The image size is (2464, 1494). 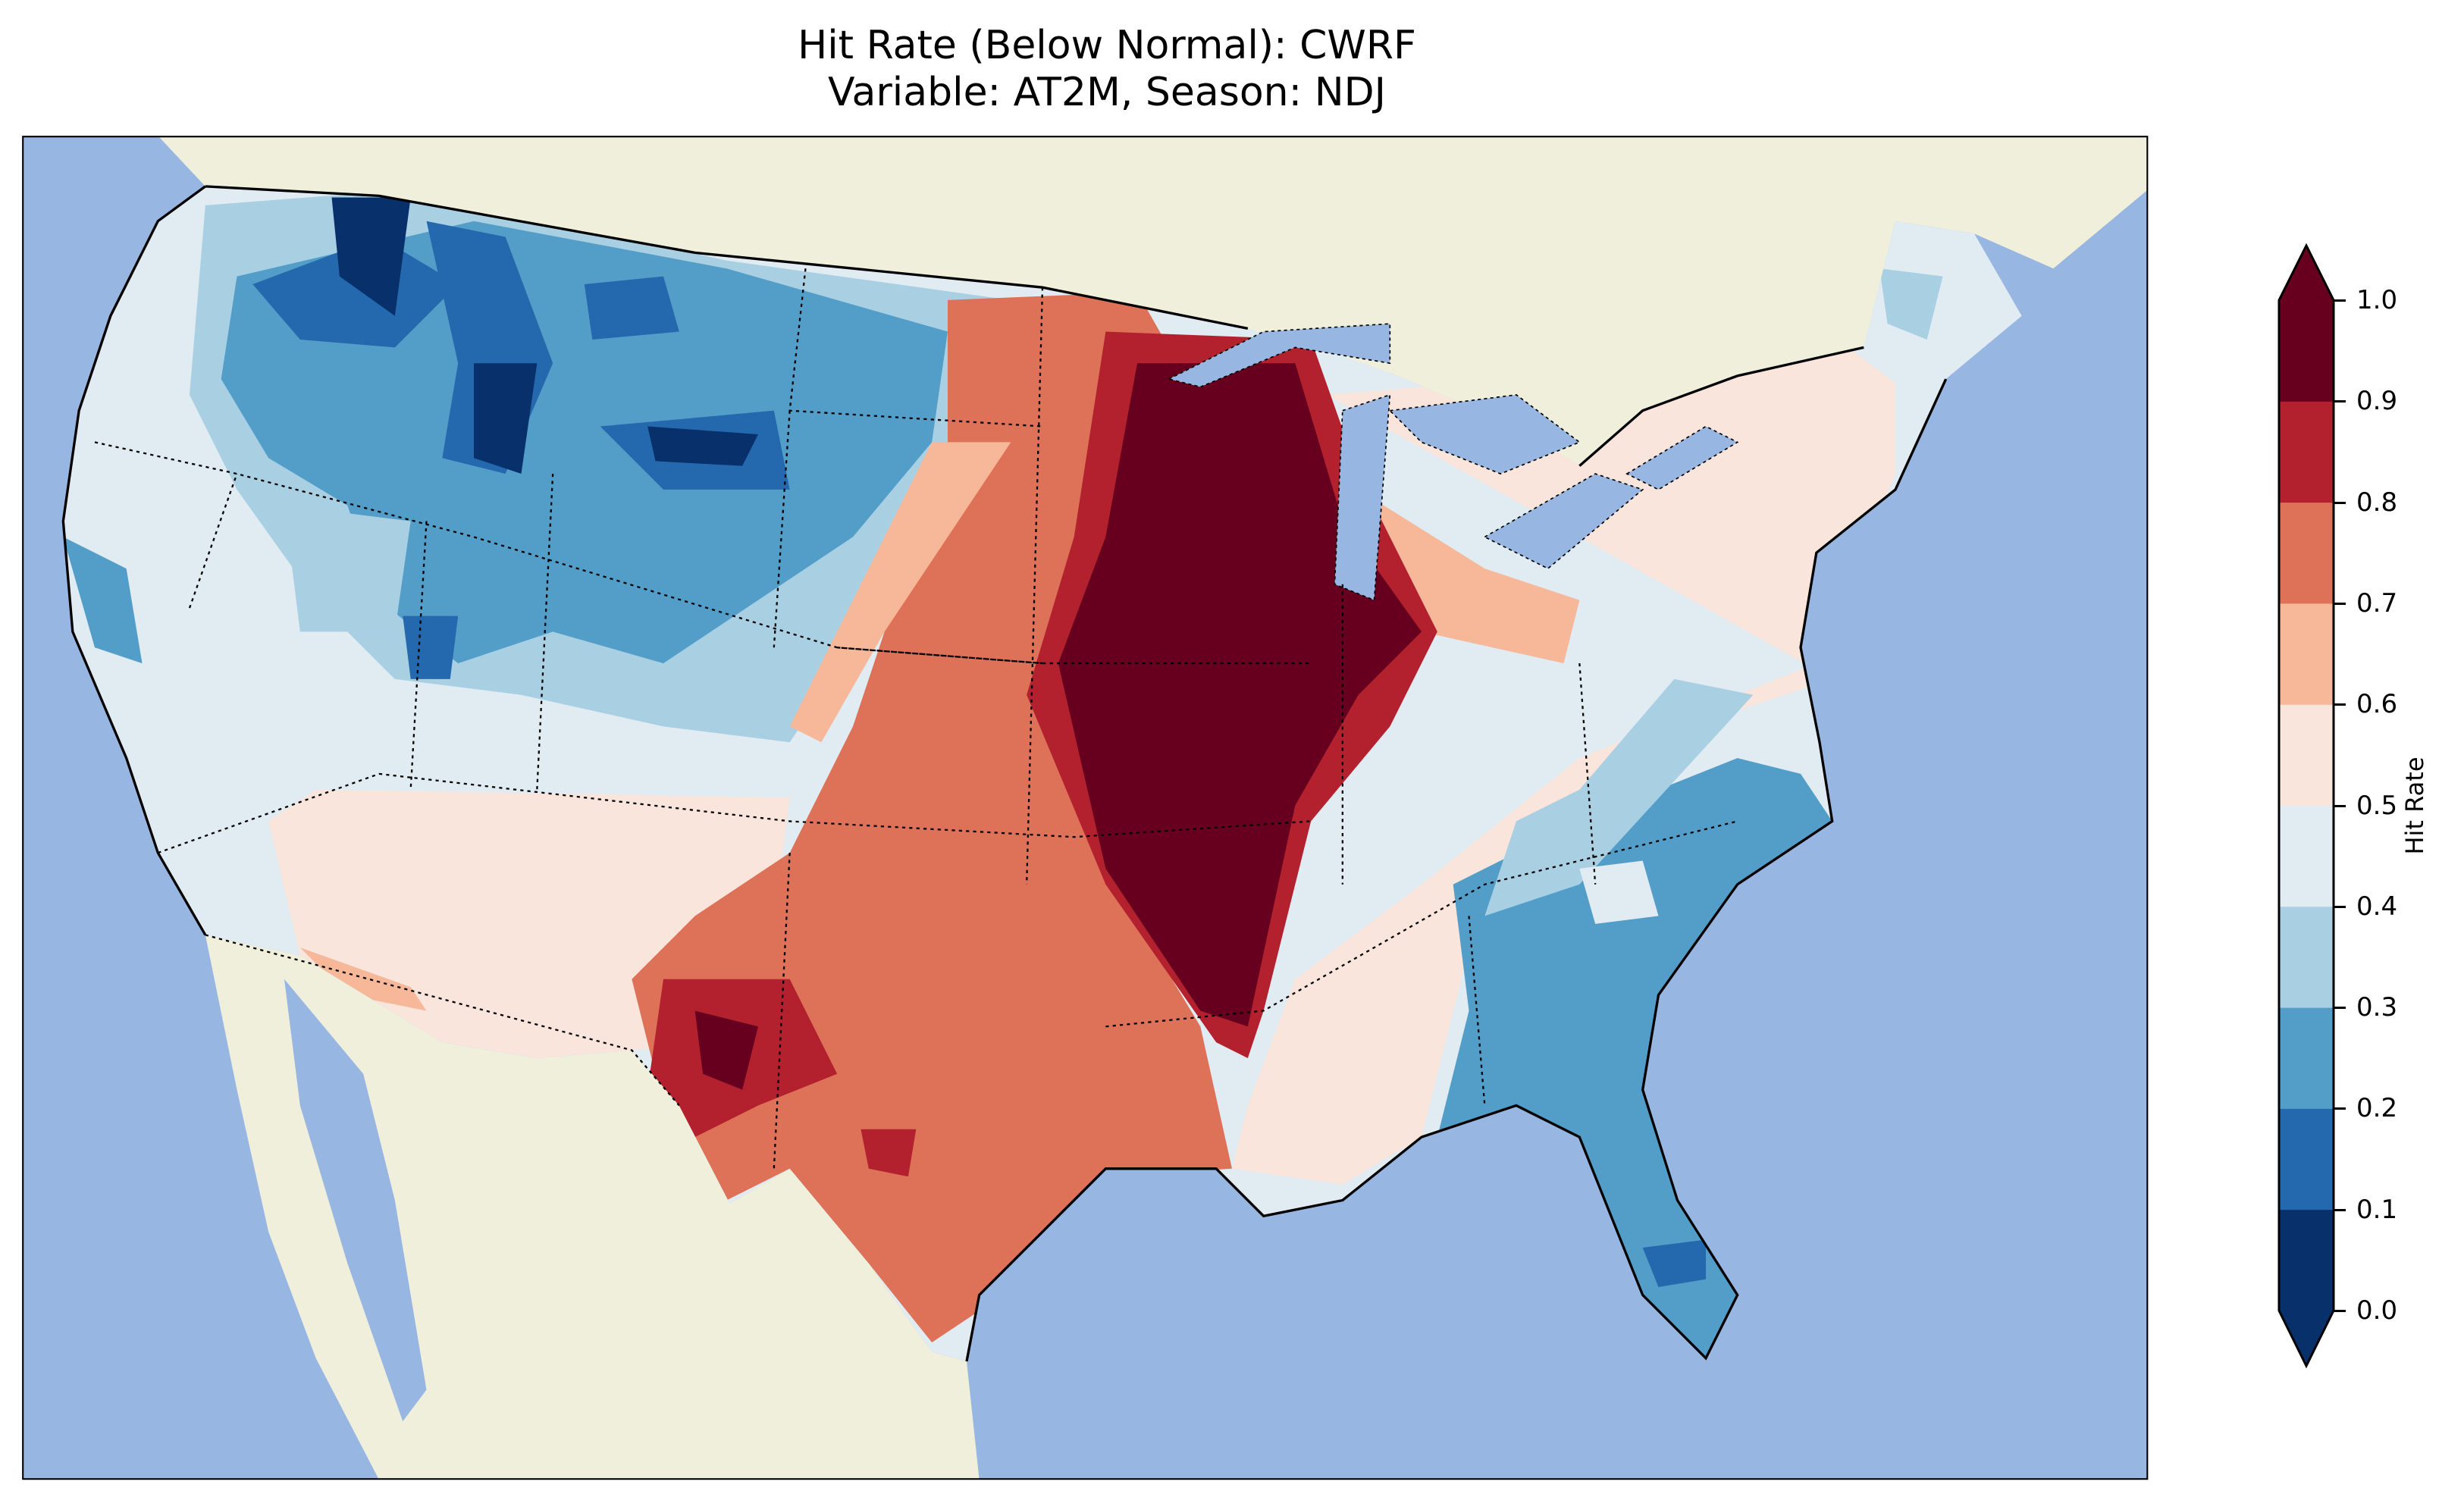 I want to click on colorbar-tick-label: 0.5, so click(x=2377, y=805).